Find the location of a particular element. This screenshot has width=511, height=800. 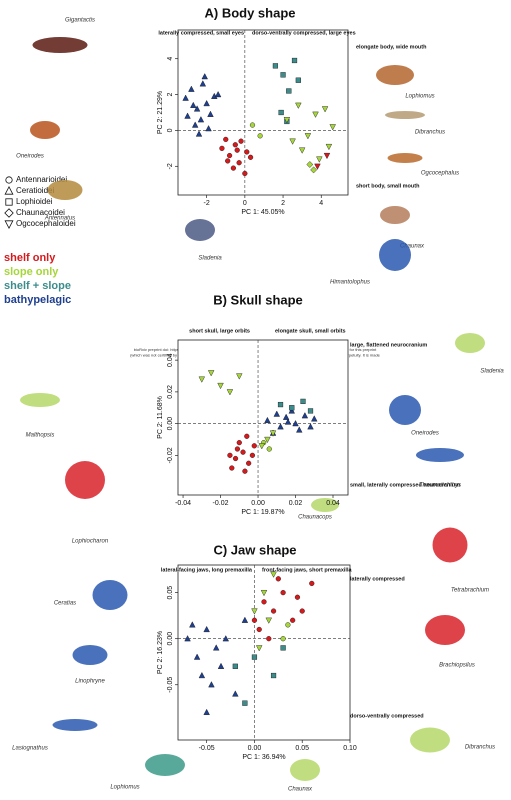

specimen-label: Sladenia is located at coordinates (492, 372).